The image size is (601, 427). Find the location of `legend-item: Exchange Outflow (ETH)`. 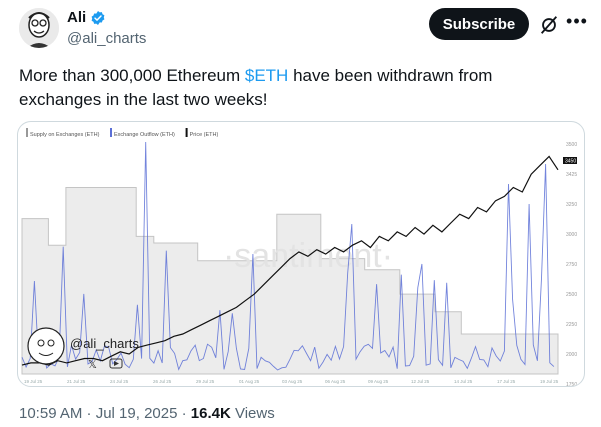

legend-item: Exchange Outflow (ETH) is located at coordinates (144, 135).